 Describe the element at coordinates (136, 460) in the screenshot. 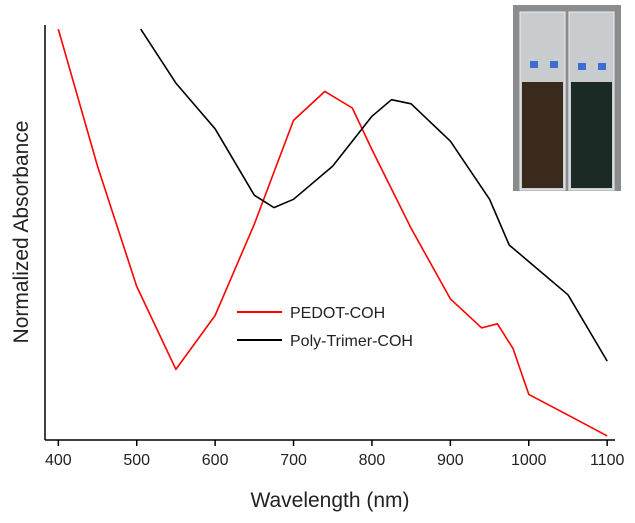

I see `x-tick-label: 500` at that location.